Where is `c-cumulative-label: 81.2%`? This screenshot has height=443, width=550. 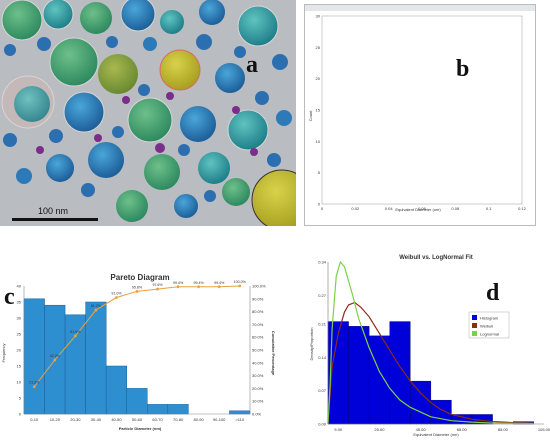
c-cumulative-label: 81.2% is located at coordinates (96, 306).